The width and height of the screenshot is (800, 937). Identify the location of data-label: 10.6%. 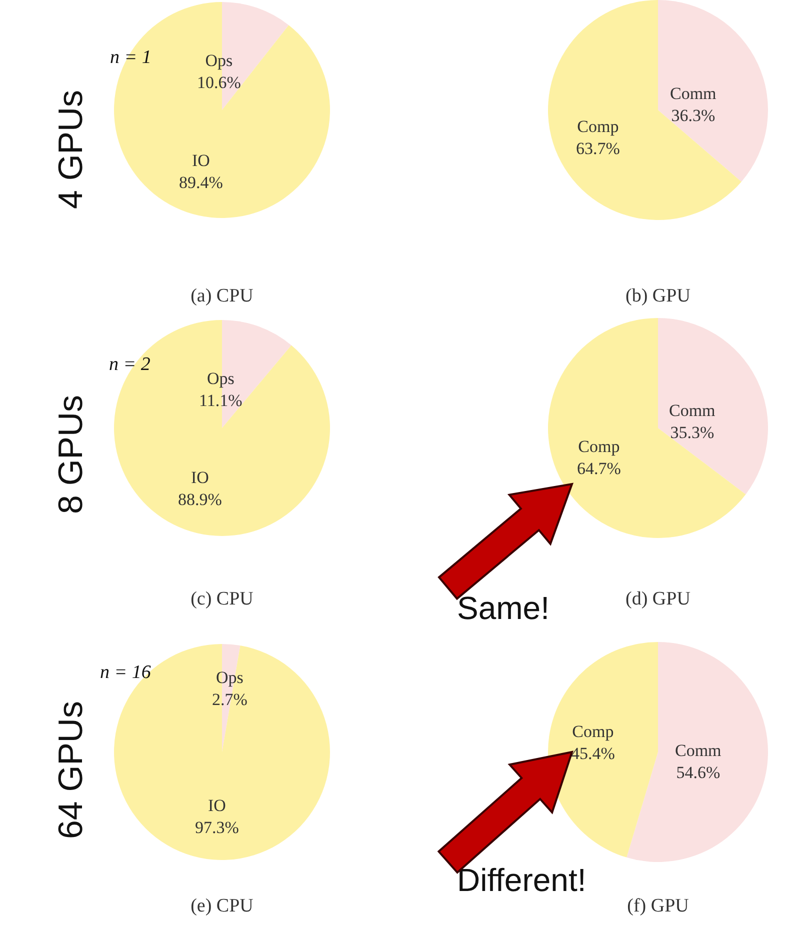
(219, 82).